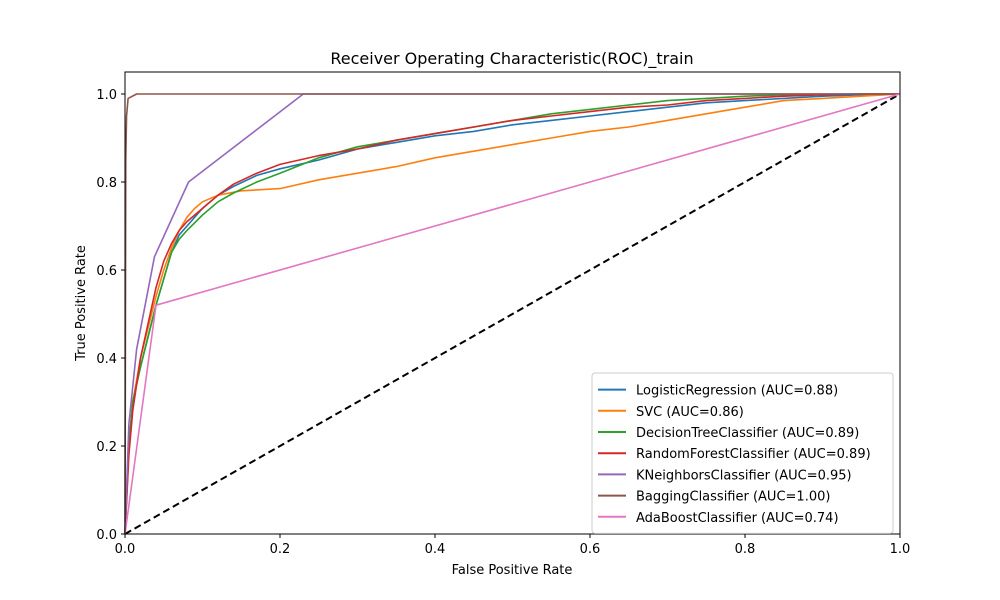 Image resolution: width=1000 pixels, height=600 pixels. Describe the element at coordinates (106, 183) in the screenshot. I see `y-tick-label: 0.8` at that location.